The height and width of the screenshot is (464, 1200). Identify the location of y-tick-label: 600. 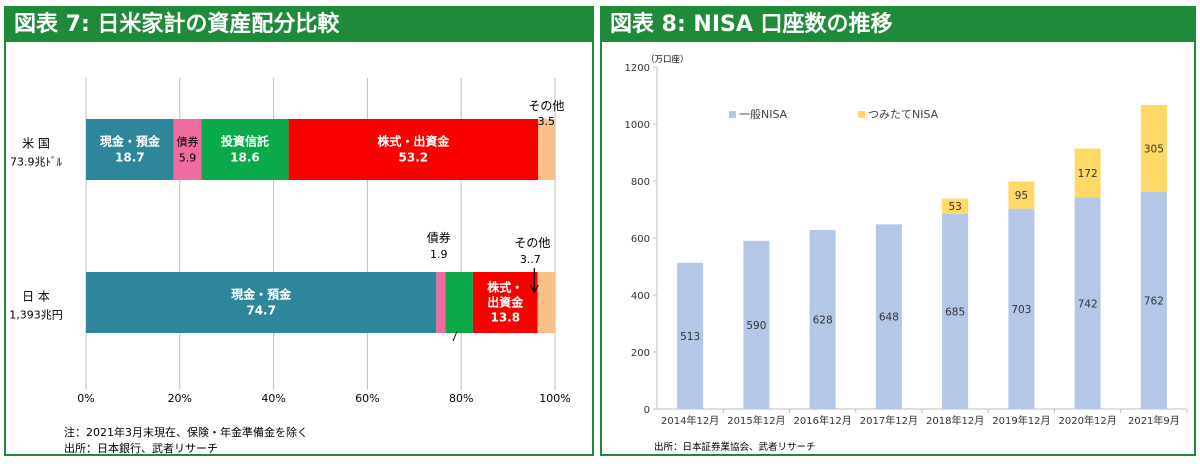
(640, 239).